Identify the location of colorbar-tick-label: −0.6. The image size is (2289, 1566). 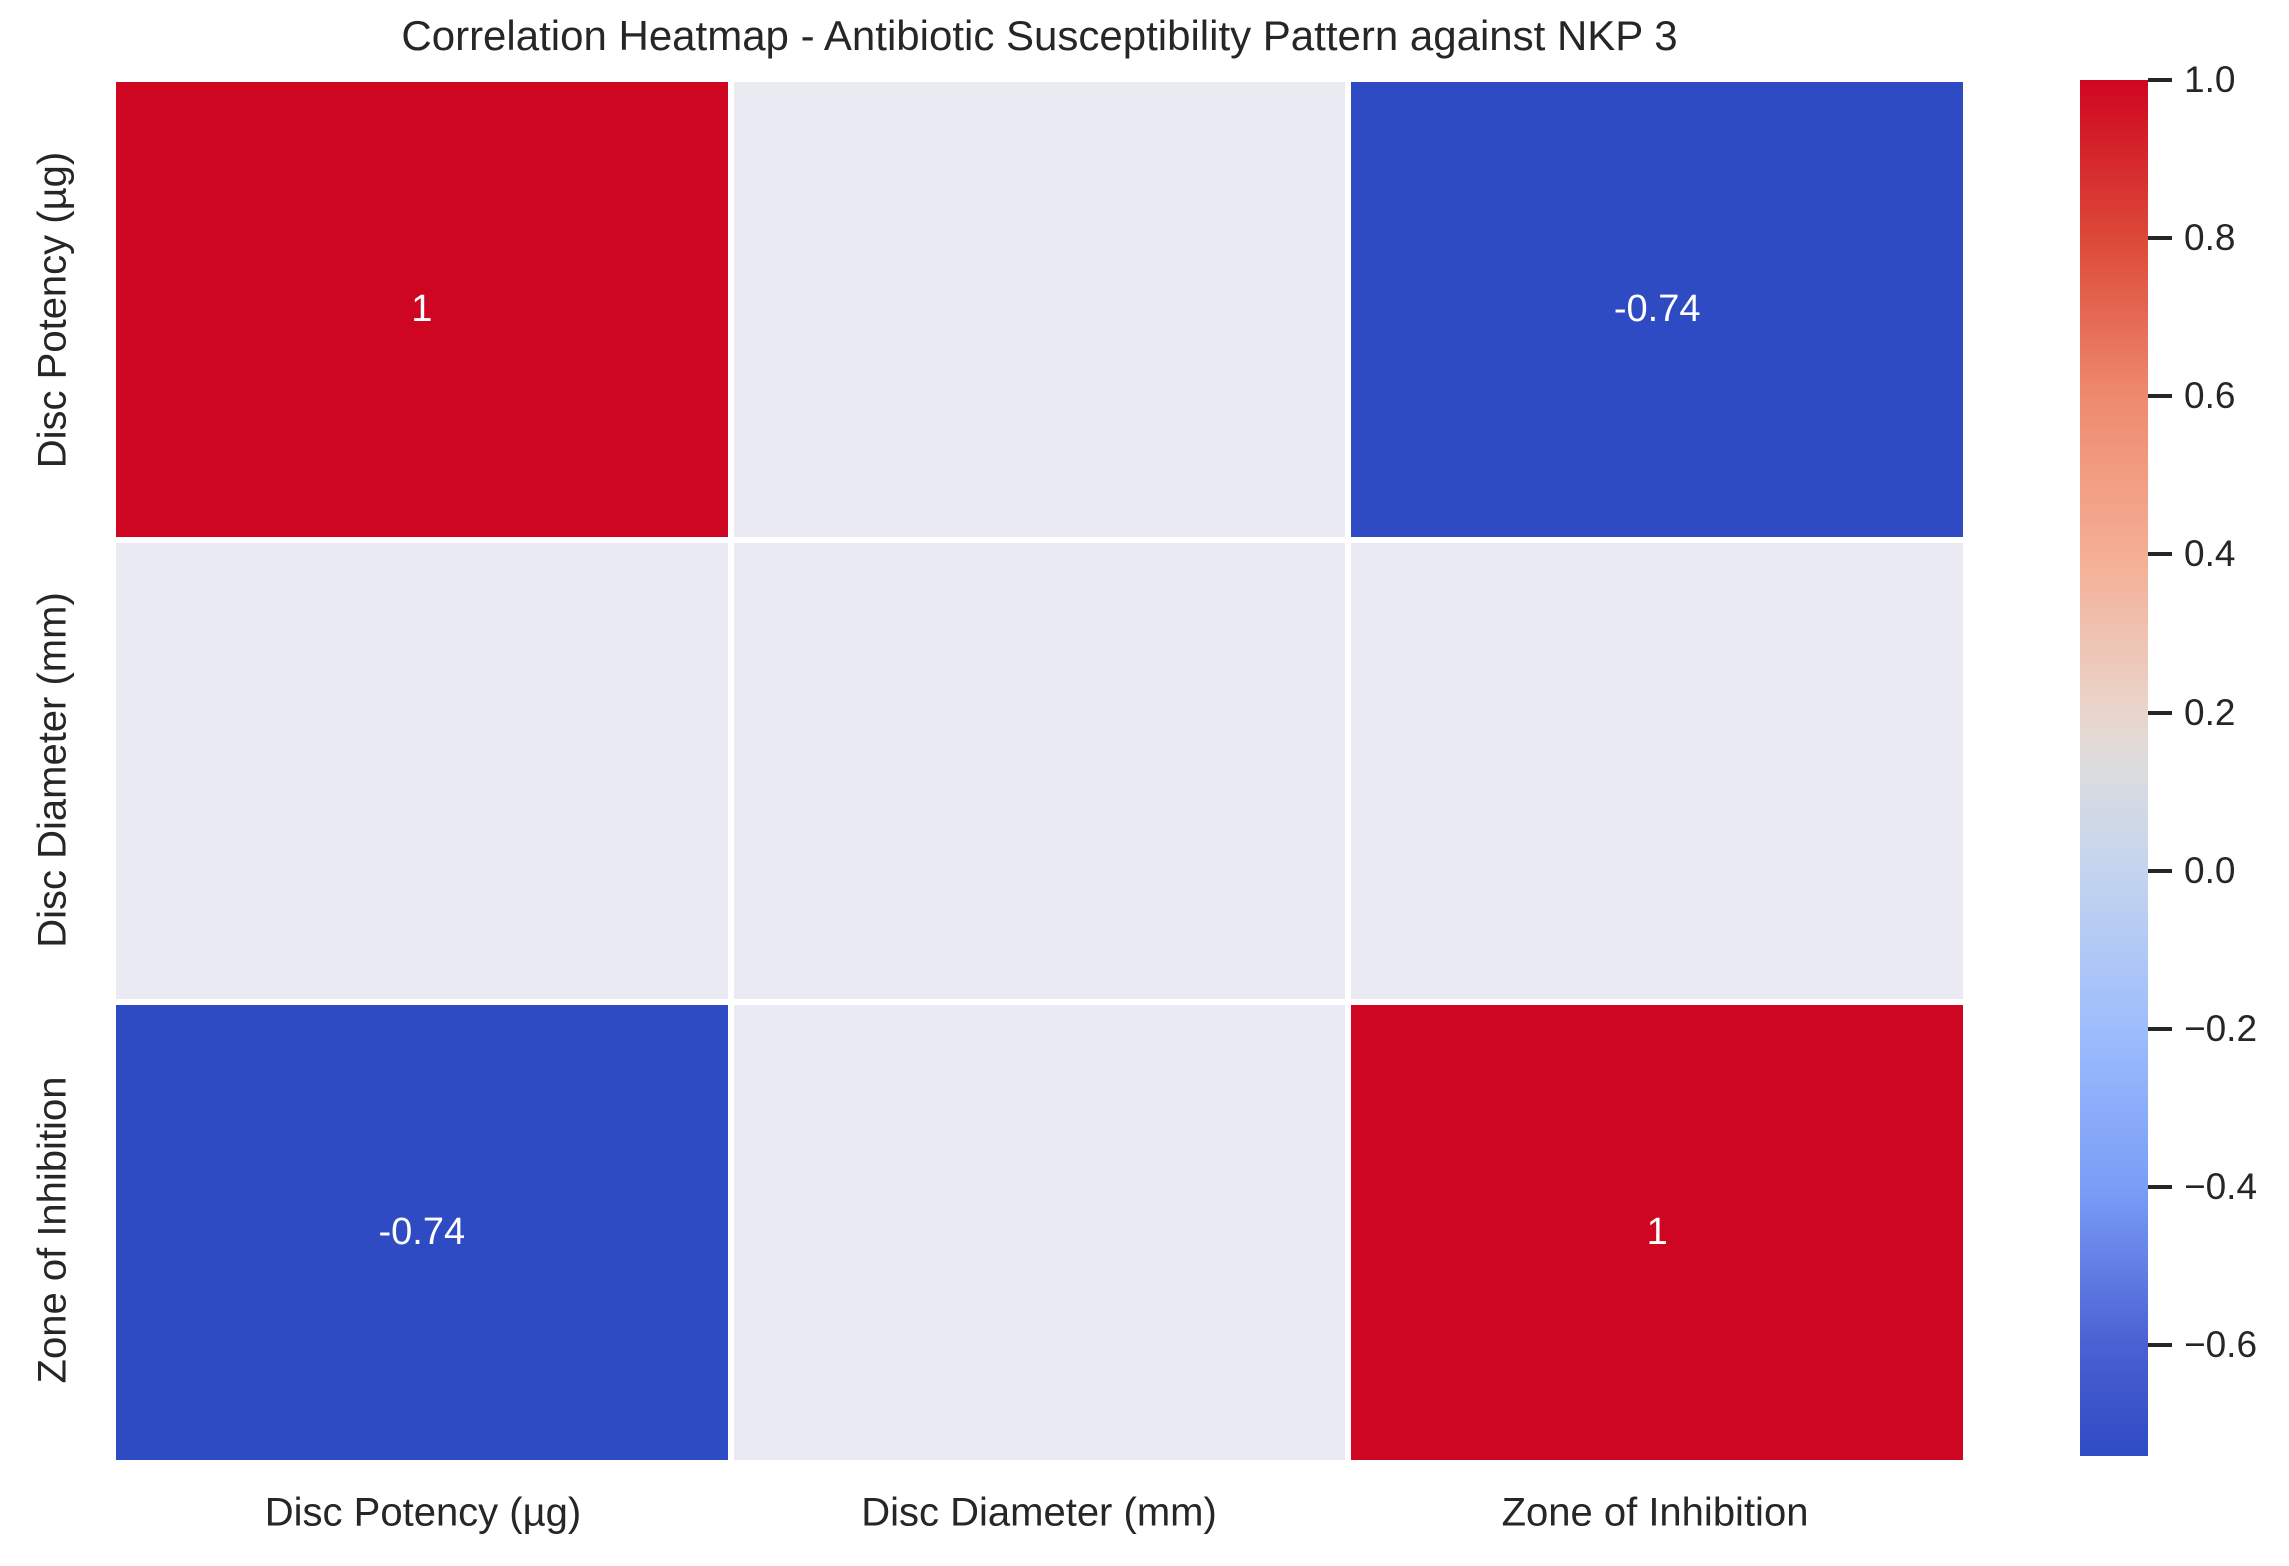
(2221, 1345).